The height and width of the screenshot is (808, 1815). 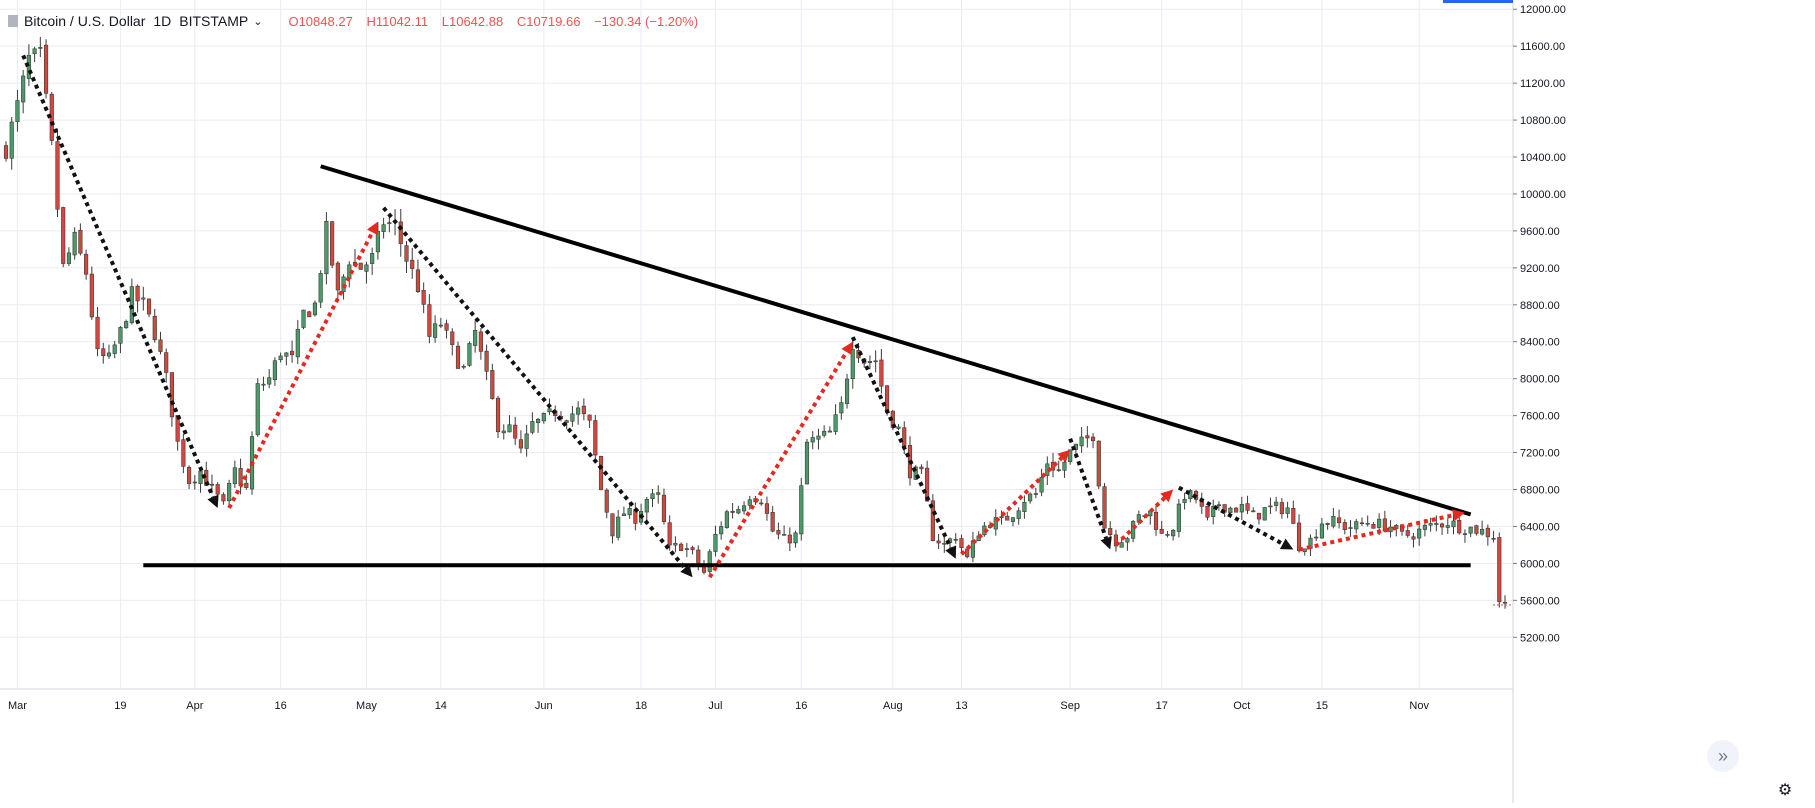 What do you see at coordinates (194, 706) in the screenshot?
I see `time-tick-label: Apr` at bounding box center [194, 706].